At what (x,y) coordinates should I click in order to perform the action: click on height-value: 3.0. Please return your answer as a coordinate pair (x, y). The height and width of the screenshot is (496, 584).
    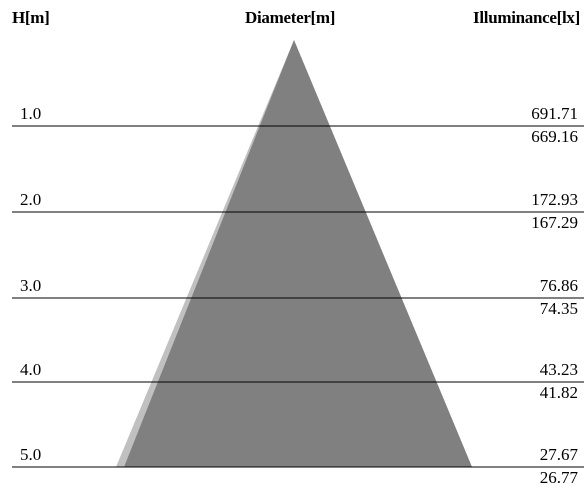
    Looking at the image, I should click on (31, 285).